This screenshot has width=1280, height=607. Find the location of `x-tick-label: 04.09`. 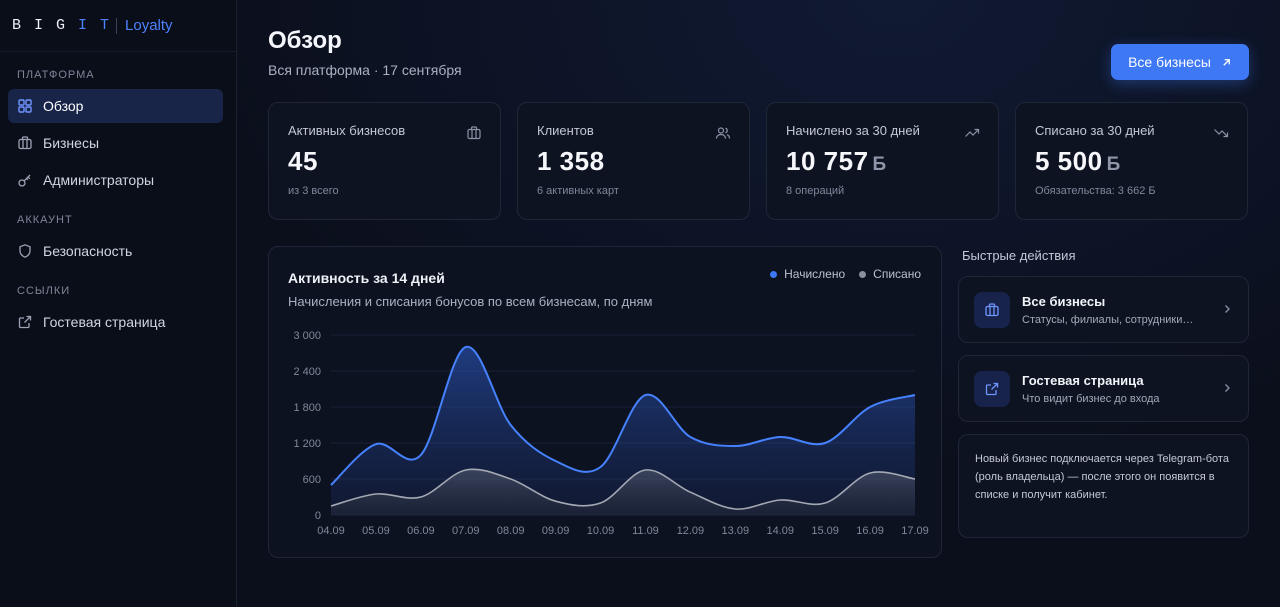

x-tick-label: 04.09 is located at coordinates (331, 531).